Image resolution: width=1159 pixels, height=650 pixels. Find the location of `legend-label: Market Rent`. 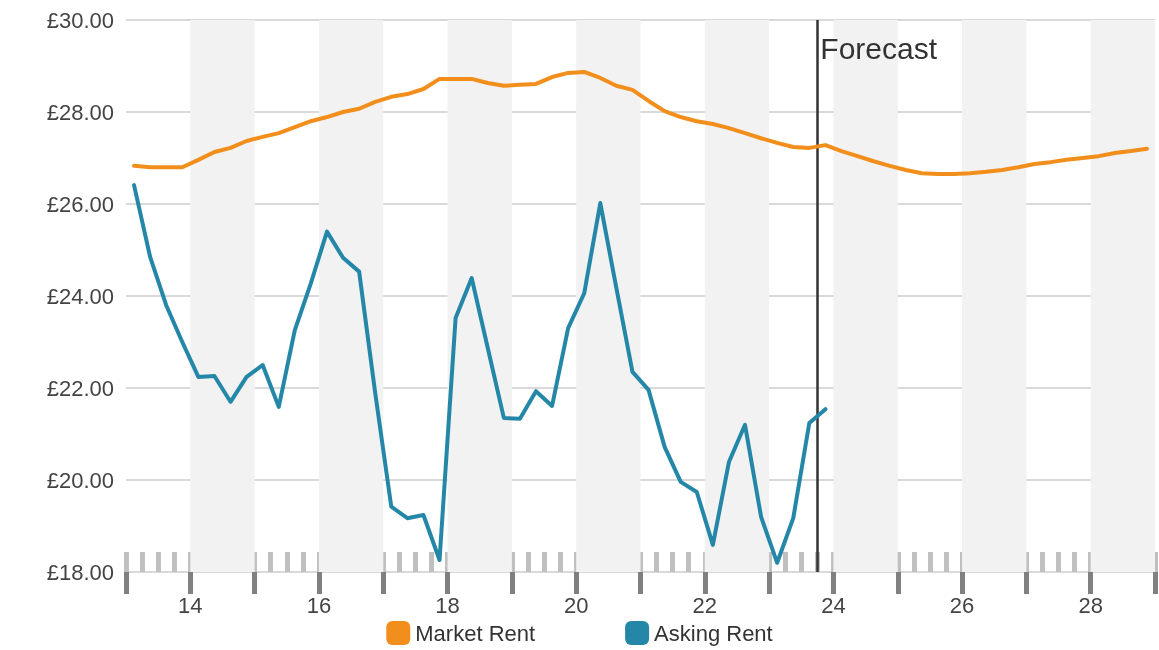

legend-label: Market Rent is located at coordinates (475, 633).